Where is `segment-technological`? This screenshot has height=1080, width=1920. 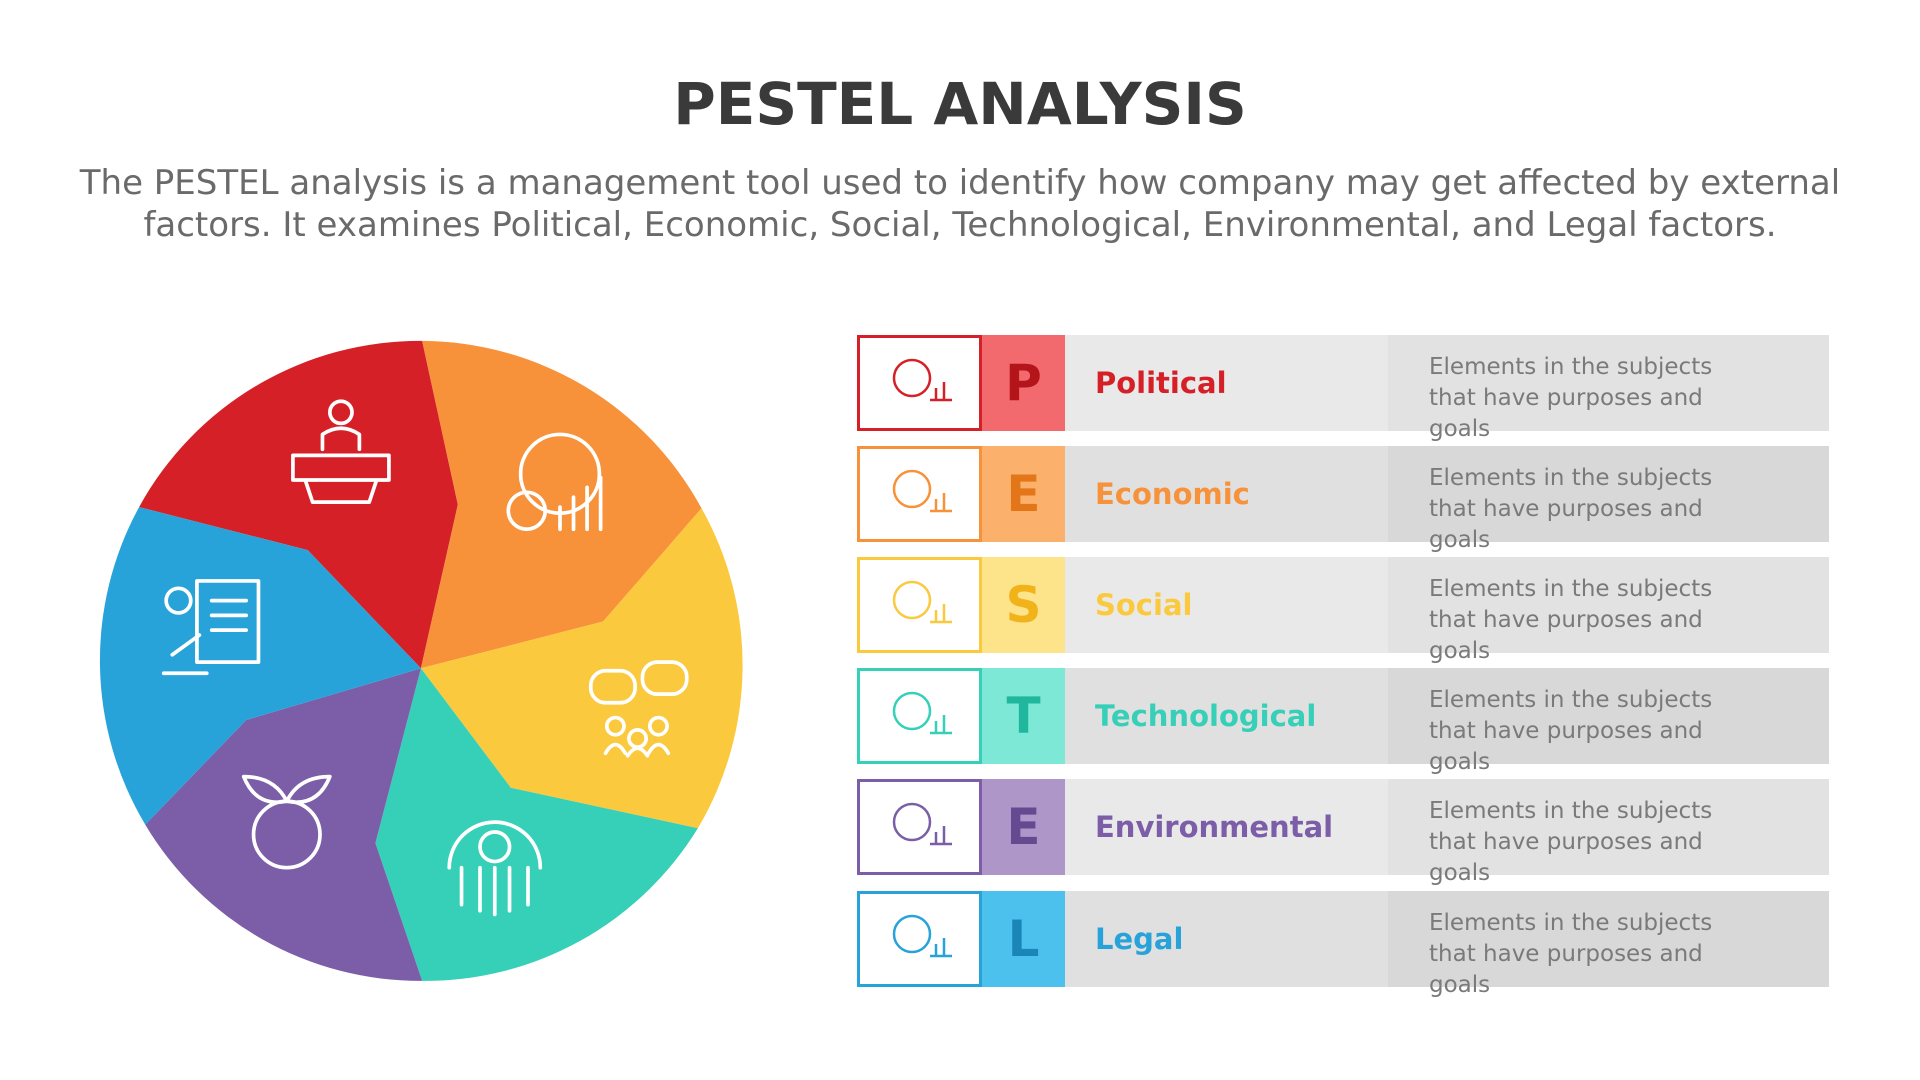
segment-technological is located at coordinates (536, 824).